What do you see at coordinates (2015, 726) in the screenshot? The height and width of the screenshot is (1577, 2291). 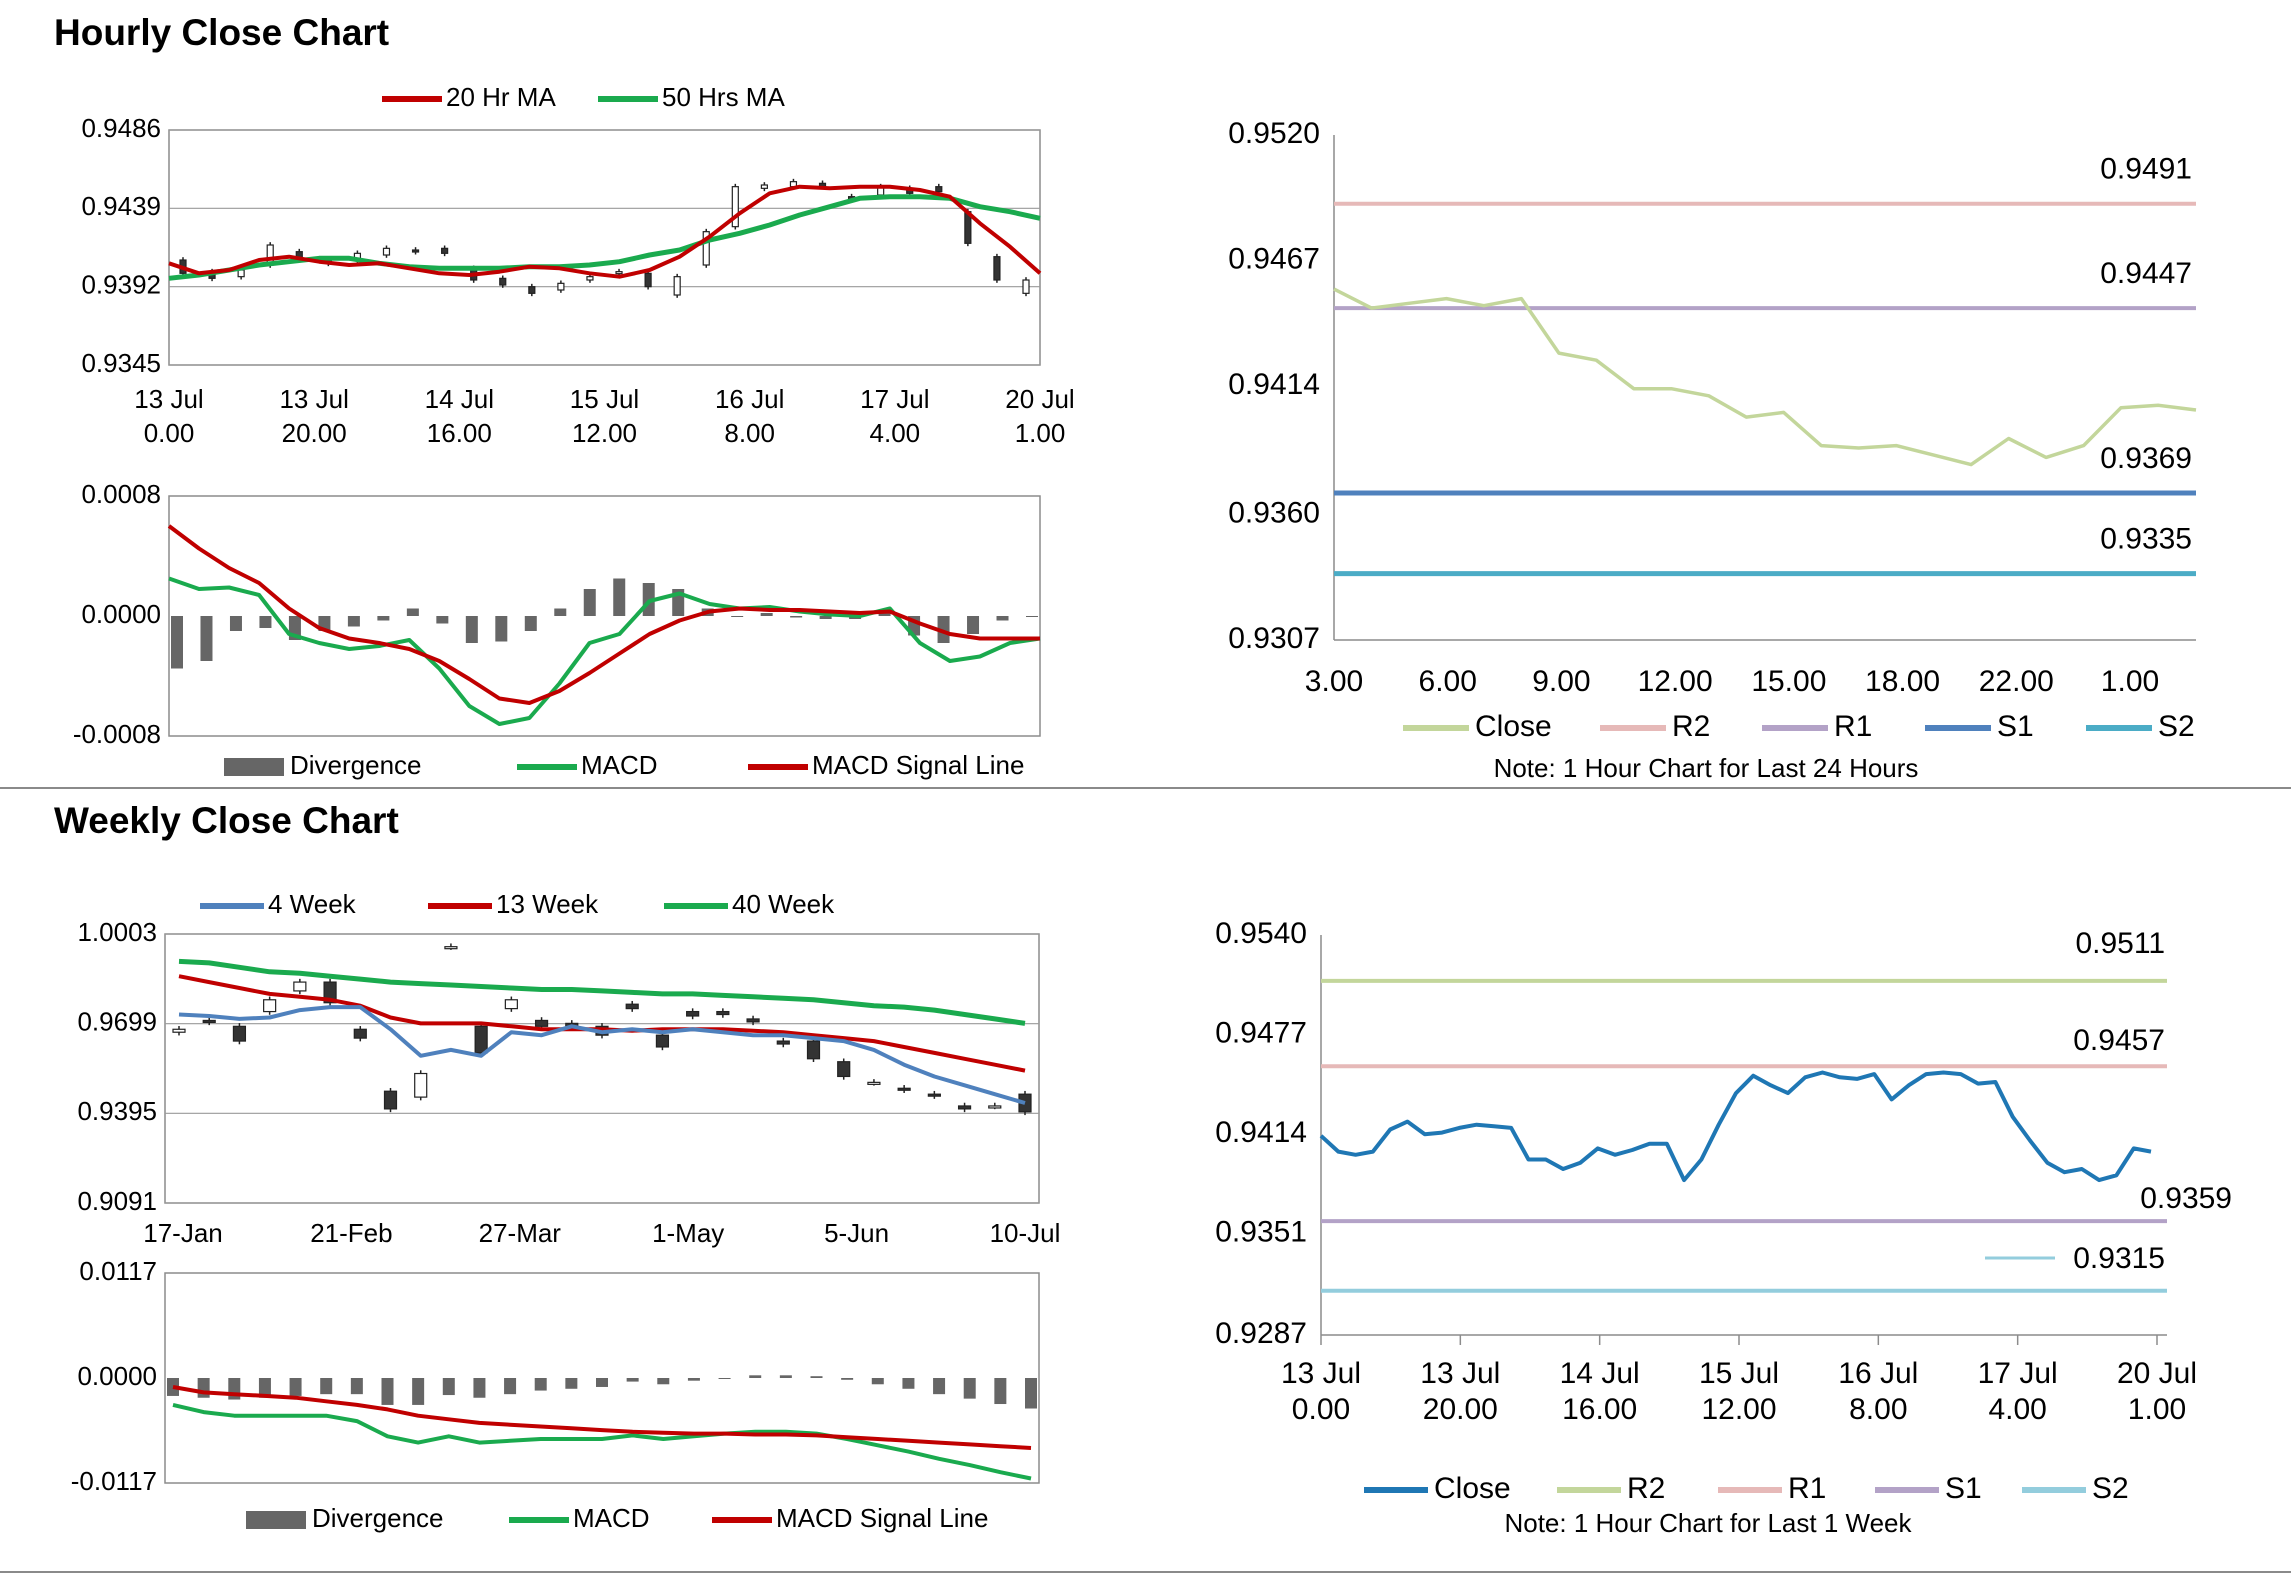 I see `legend-hourly24-s1-label: S1` at bounding box center [2015, 726].